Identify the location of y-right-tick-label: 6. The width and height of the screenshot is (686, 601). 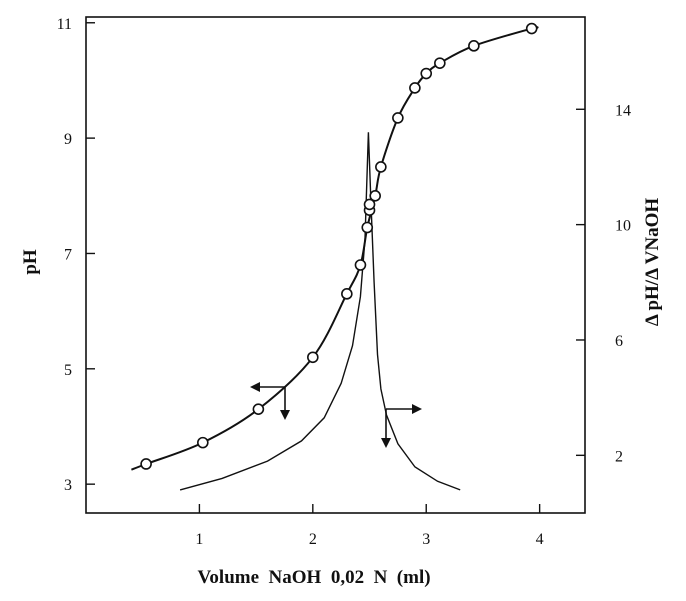
(619, 341).